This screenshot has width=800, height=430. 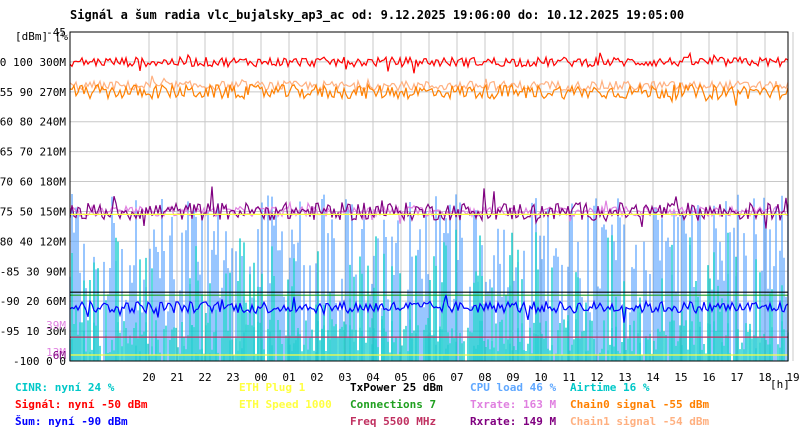 What do you see at coordinates (484, 377) in the screenshot?
I see `x-tick-label: 08` at bounding box center [484, 377].